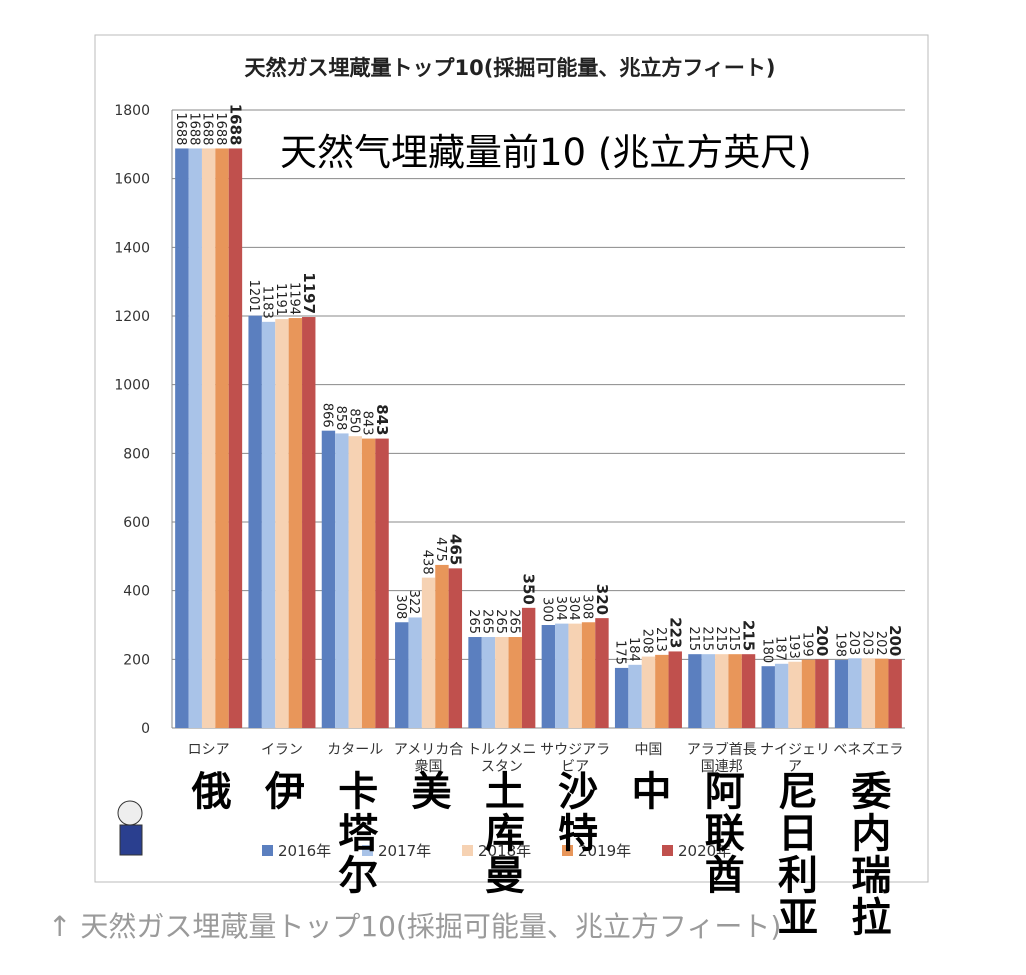  Describe the element at coordinates (704, 851) in the screenshot. I see `legend-label: 2020年` at that location.